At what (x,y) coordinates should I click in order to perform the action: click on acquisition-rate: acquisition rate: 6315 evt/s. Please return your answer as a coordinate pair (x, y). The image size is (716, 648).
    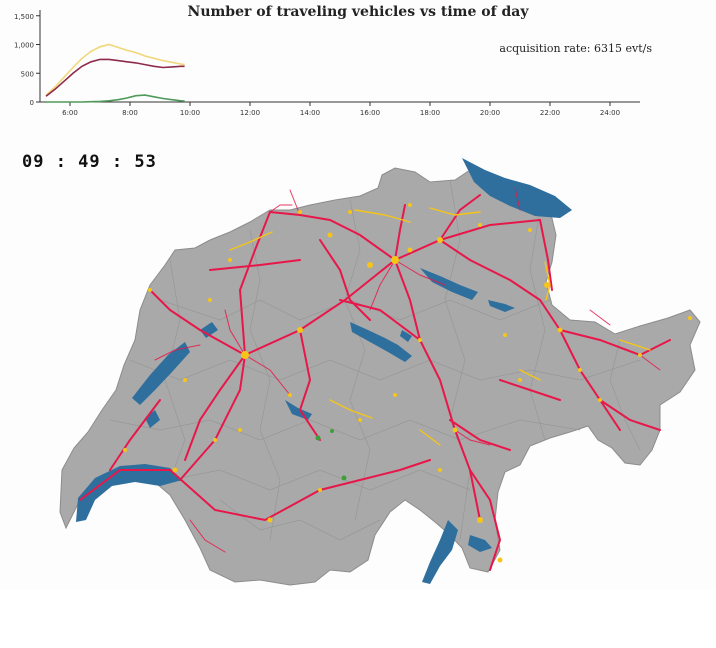
    Looking at the image, I should click on (575, 48).